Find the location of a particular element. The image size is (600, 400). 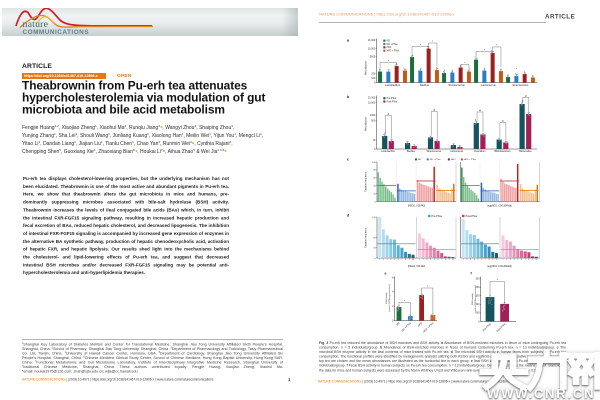

svg-text: BSH activity is located at coordinates (472, 298).